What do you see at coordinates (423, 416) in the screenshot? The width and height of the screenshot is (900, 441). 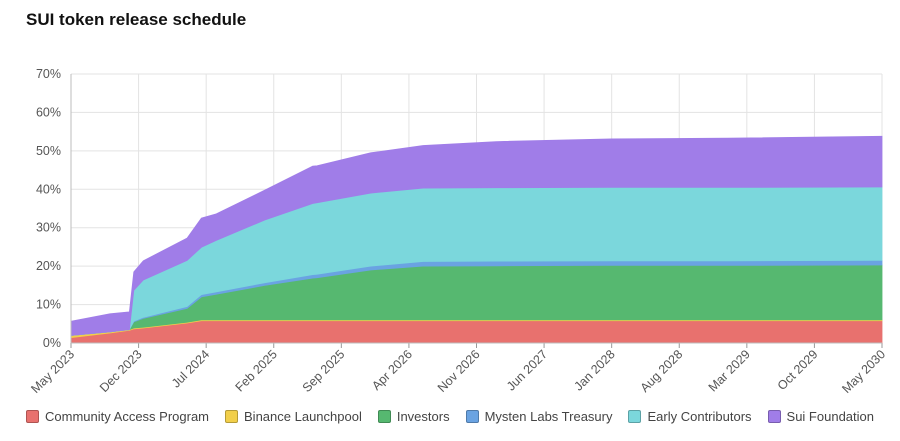 I see `legend-label: Investors` at bounding box center [423, 416].